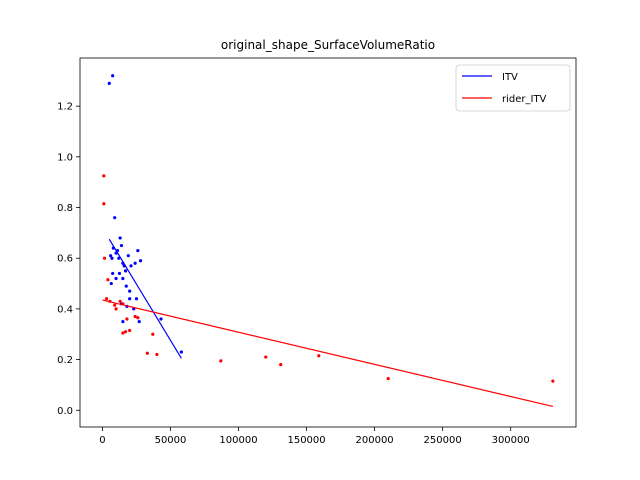  What do you see at coordinates (65, 411) in the screenshot?
I see `y-tick-label: 0.0` at bounding box center [65, 411].